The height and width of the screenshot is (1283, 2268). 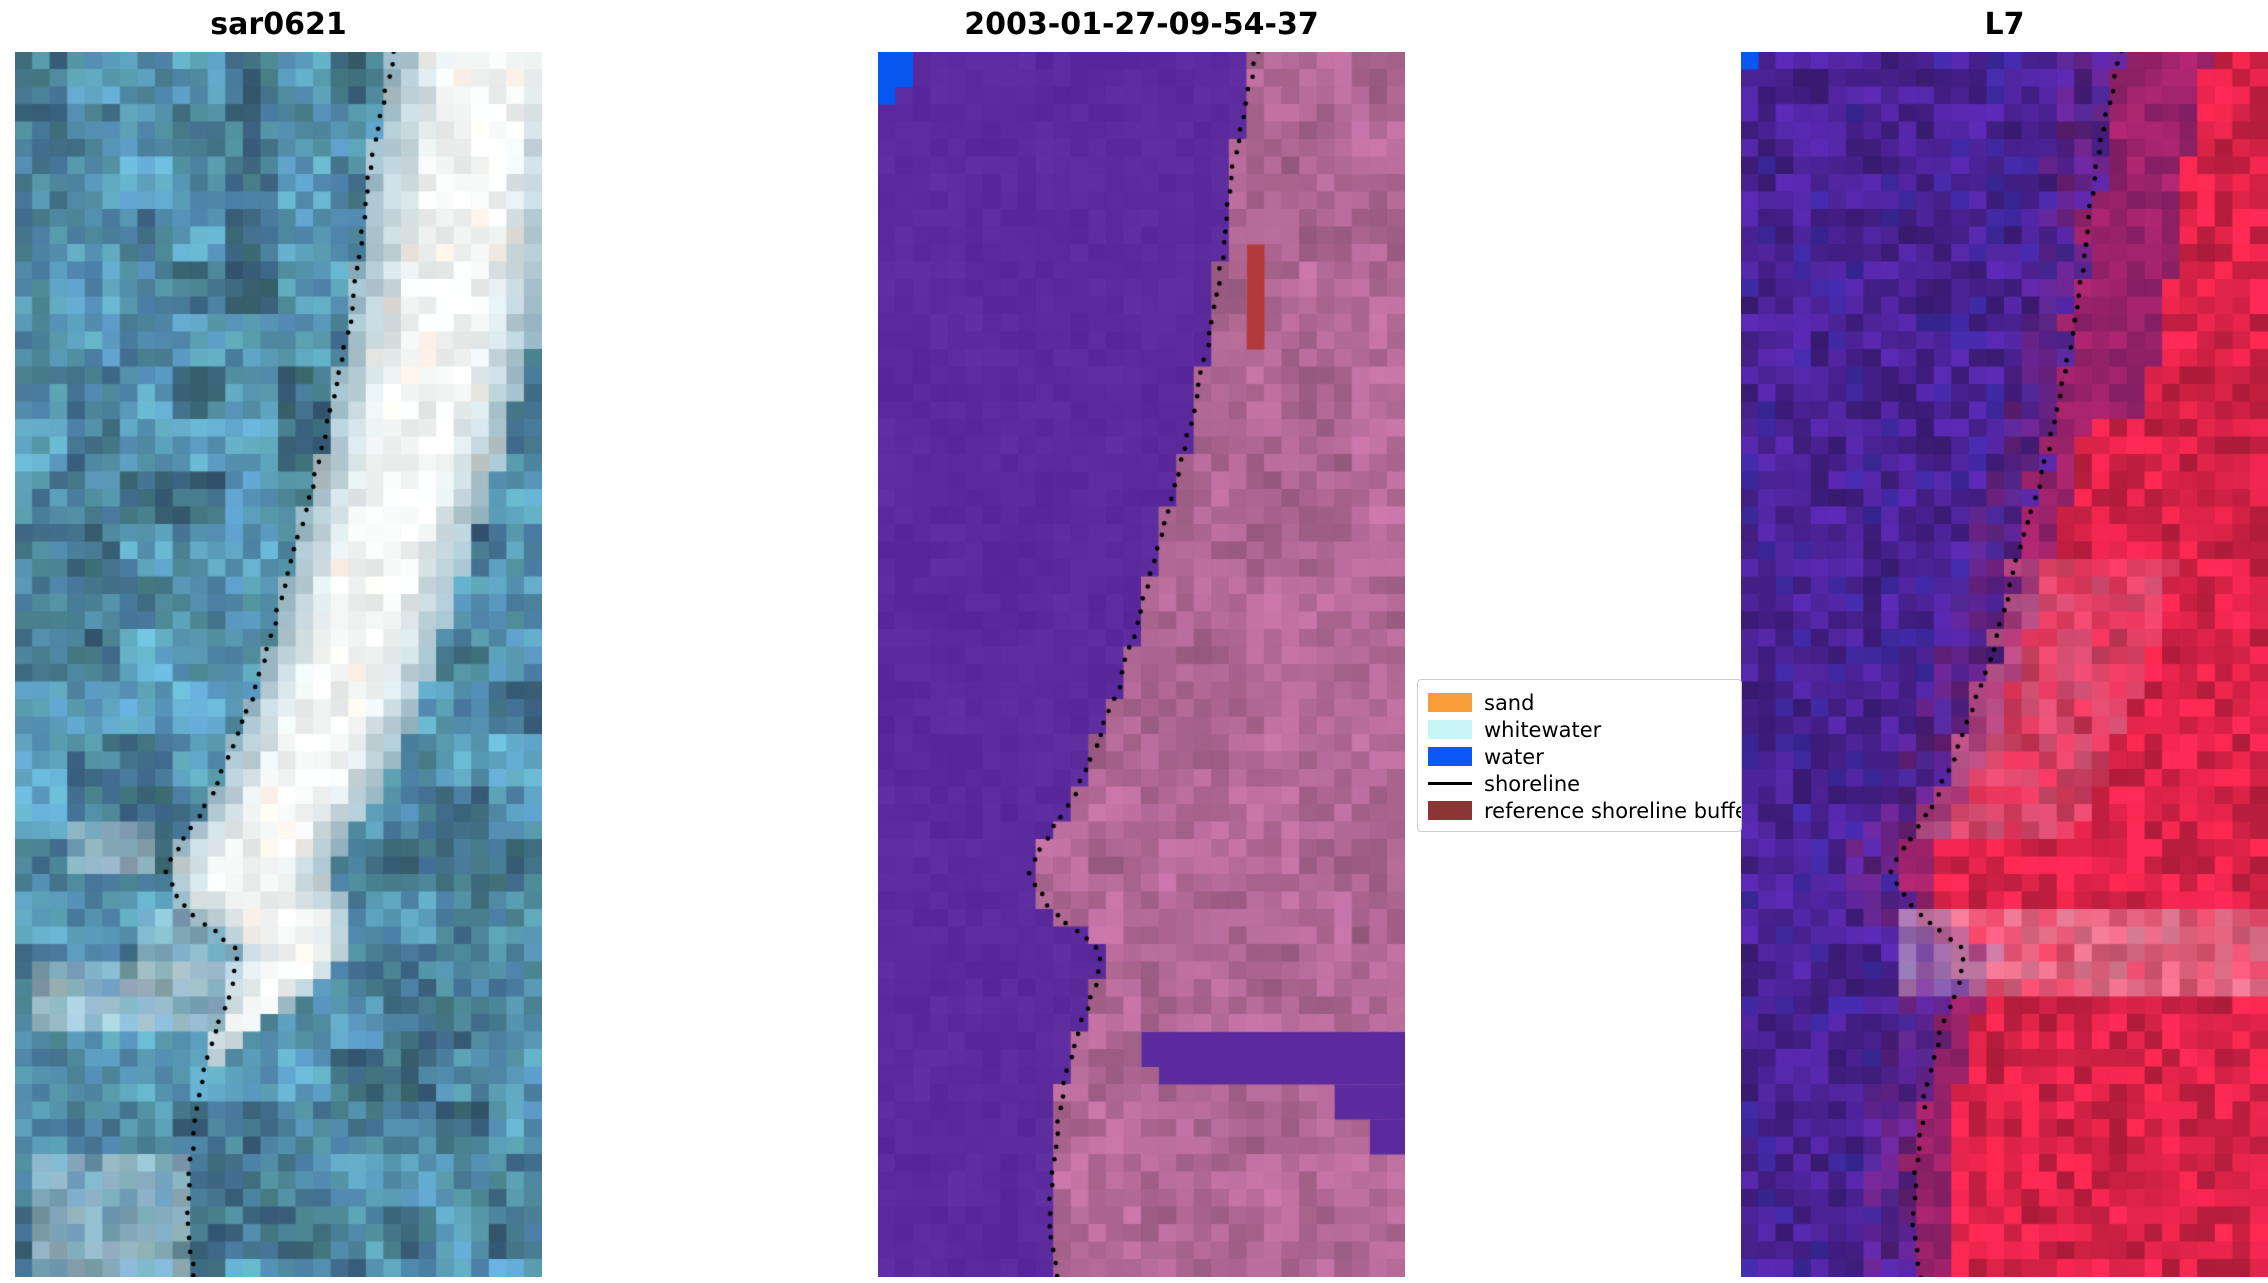 What do you see at coordinates (1450, 729) in the screenshot?
I see `whitewater-swatch` at bounding box center [1450, 729].